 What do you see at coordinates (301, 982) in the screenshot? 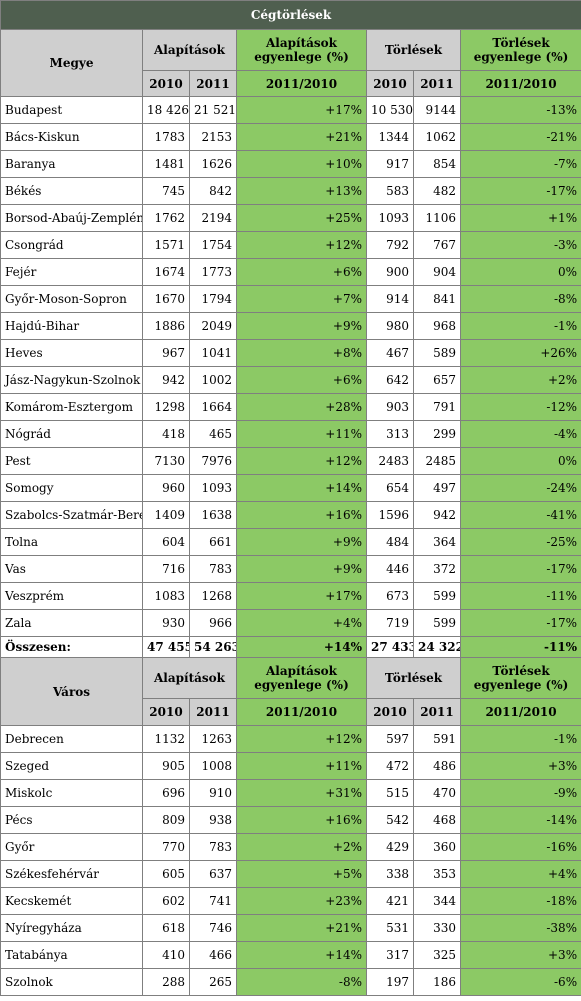
I see `cell-founding-change: -8%` at bounding box center [301, 982].